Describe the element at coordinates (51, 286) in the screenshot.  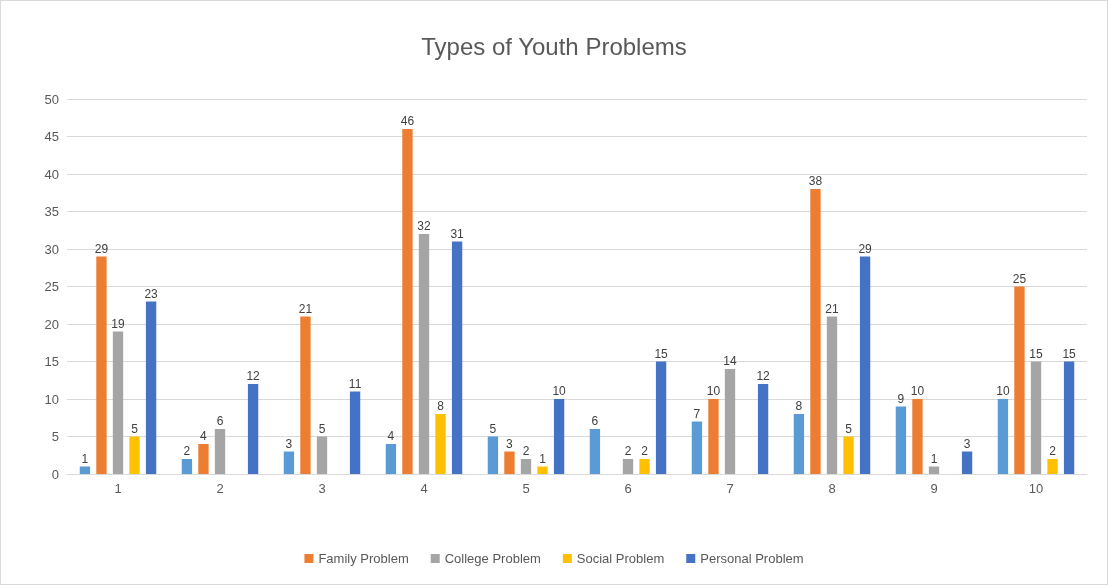
I see `y-tick-label: 25` at that location.